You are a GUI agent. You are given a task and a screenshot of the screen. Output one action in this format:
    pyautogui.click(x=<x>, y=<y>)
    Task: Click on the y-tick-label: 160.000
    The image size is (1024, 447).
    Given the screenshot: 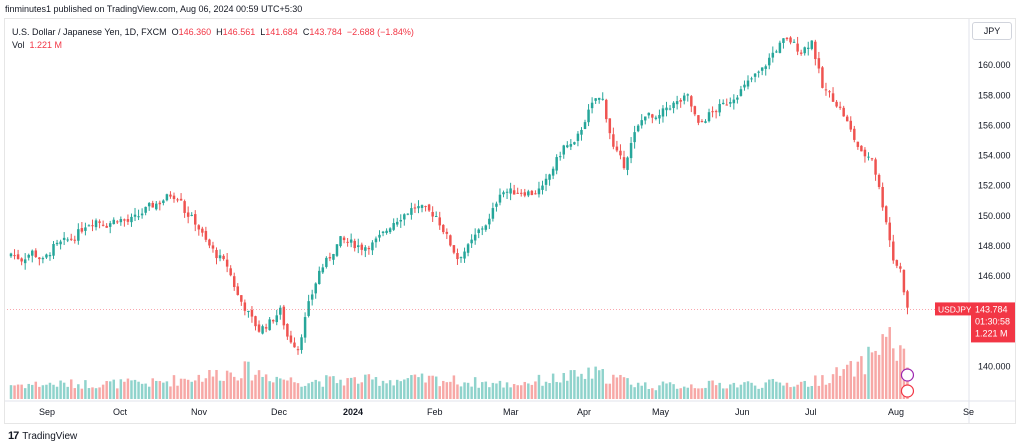 What is the action you would take?
    pyautogui.click(x=994, y=65)
    